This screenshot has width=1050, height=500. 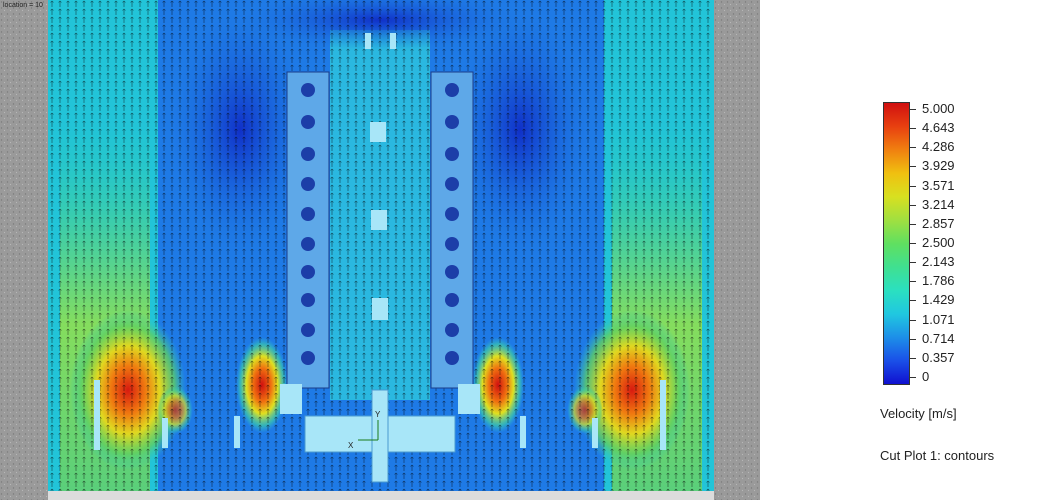 I want to click on colorbar-tick-label: 2.500, so click(x=938, y=242).